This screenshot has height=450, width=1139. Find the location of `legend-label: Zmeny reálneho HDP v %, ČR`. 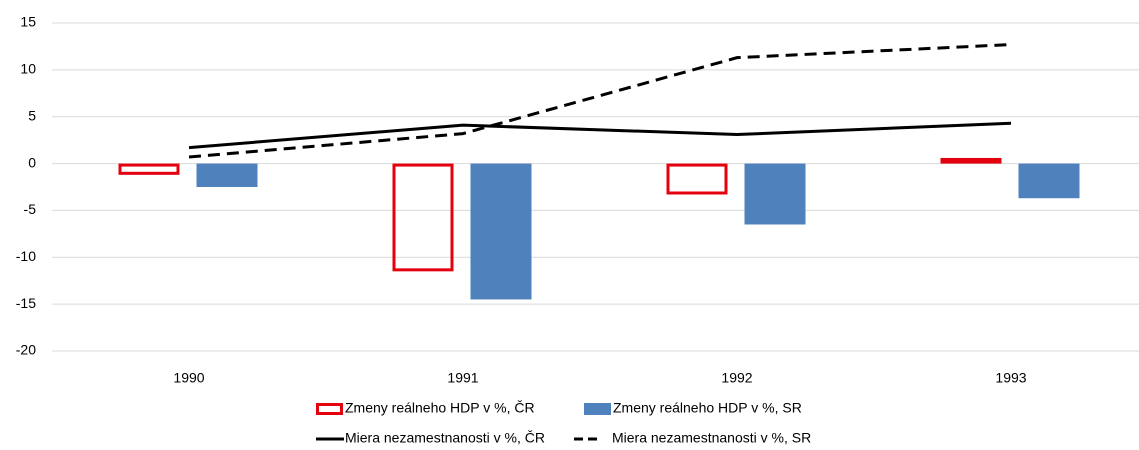

legend-label: Zmeny reálneho HDP v %, ČR is located at coordinates (440, 408).